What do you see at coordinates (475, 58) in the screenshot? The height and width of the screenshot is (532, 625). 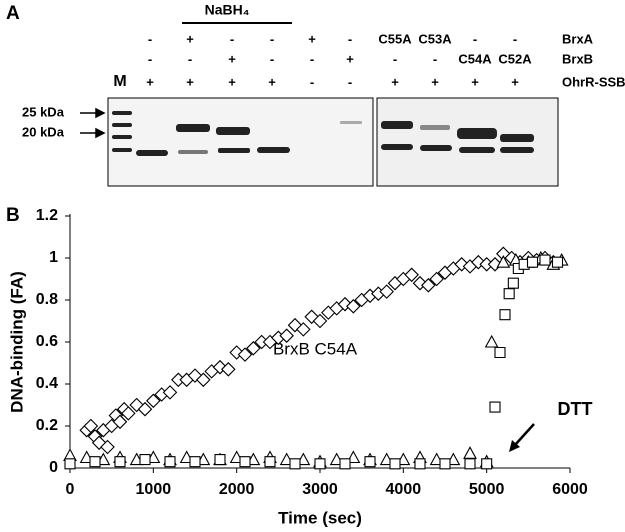 I see `lane-cell: C54A` at bounding box center [475, 58].